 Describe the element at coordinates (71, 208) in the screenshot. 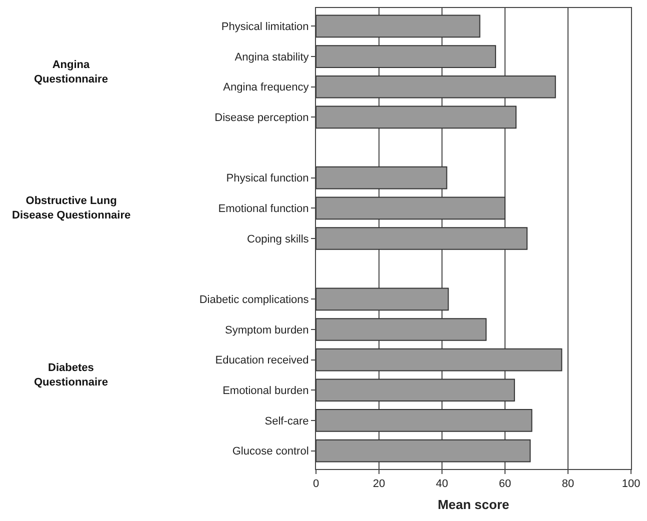

I see `text: Obstructive Lung Disease Questionnaire` at that location.